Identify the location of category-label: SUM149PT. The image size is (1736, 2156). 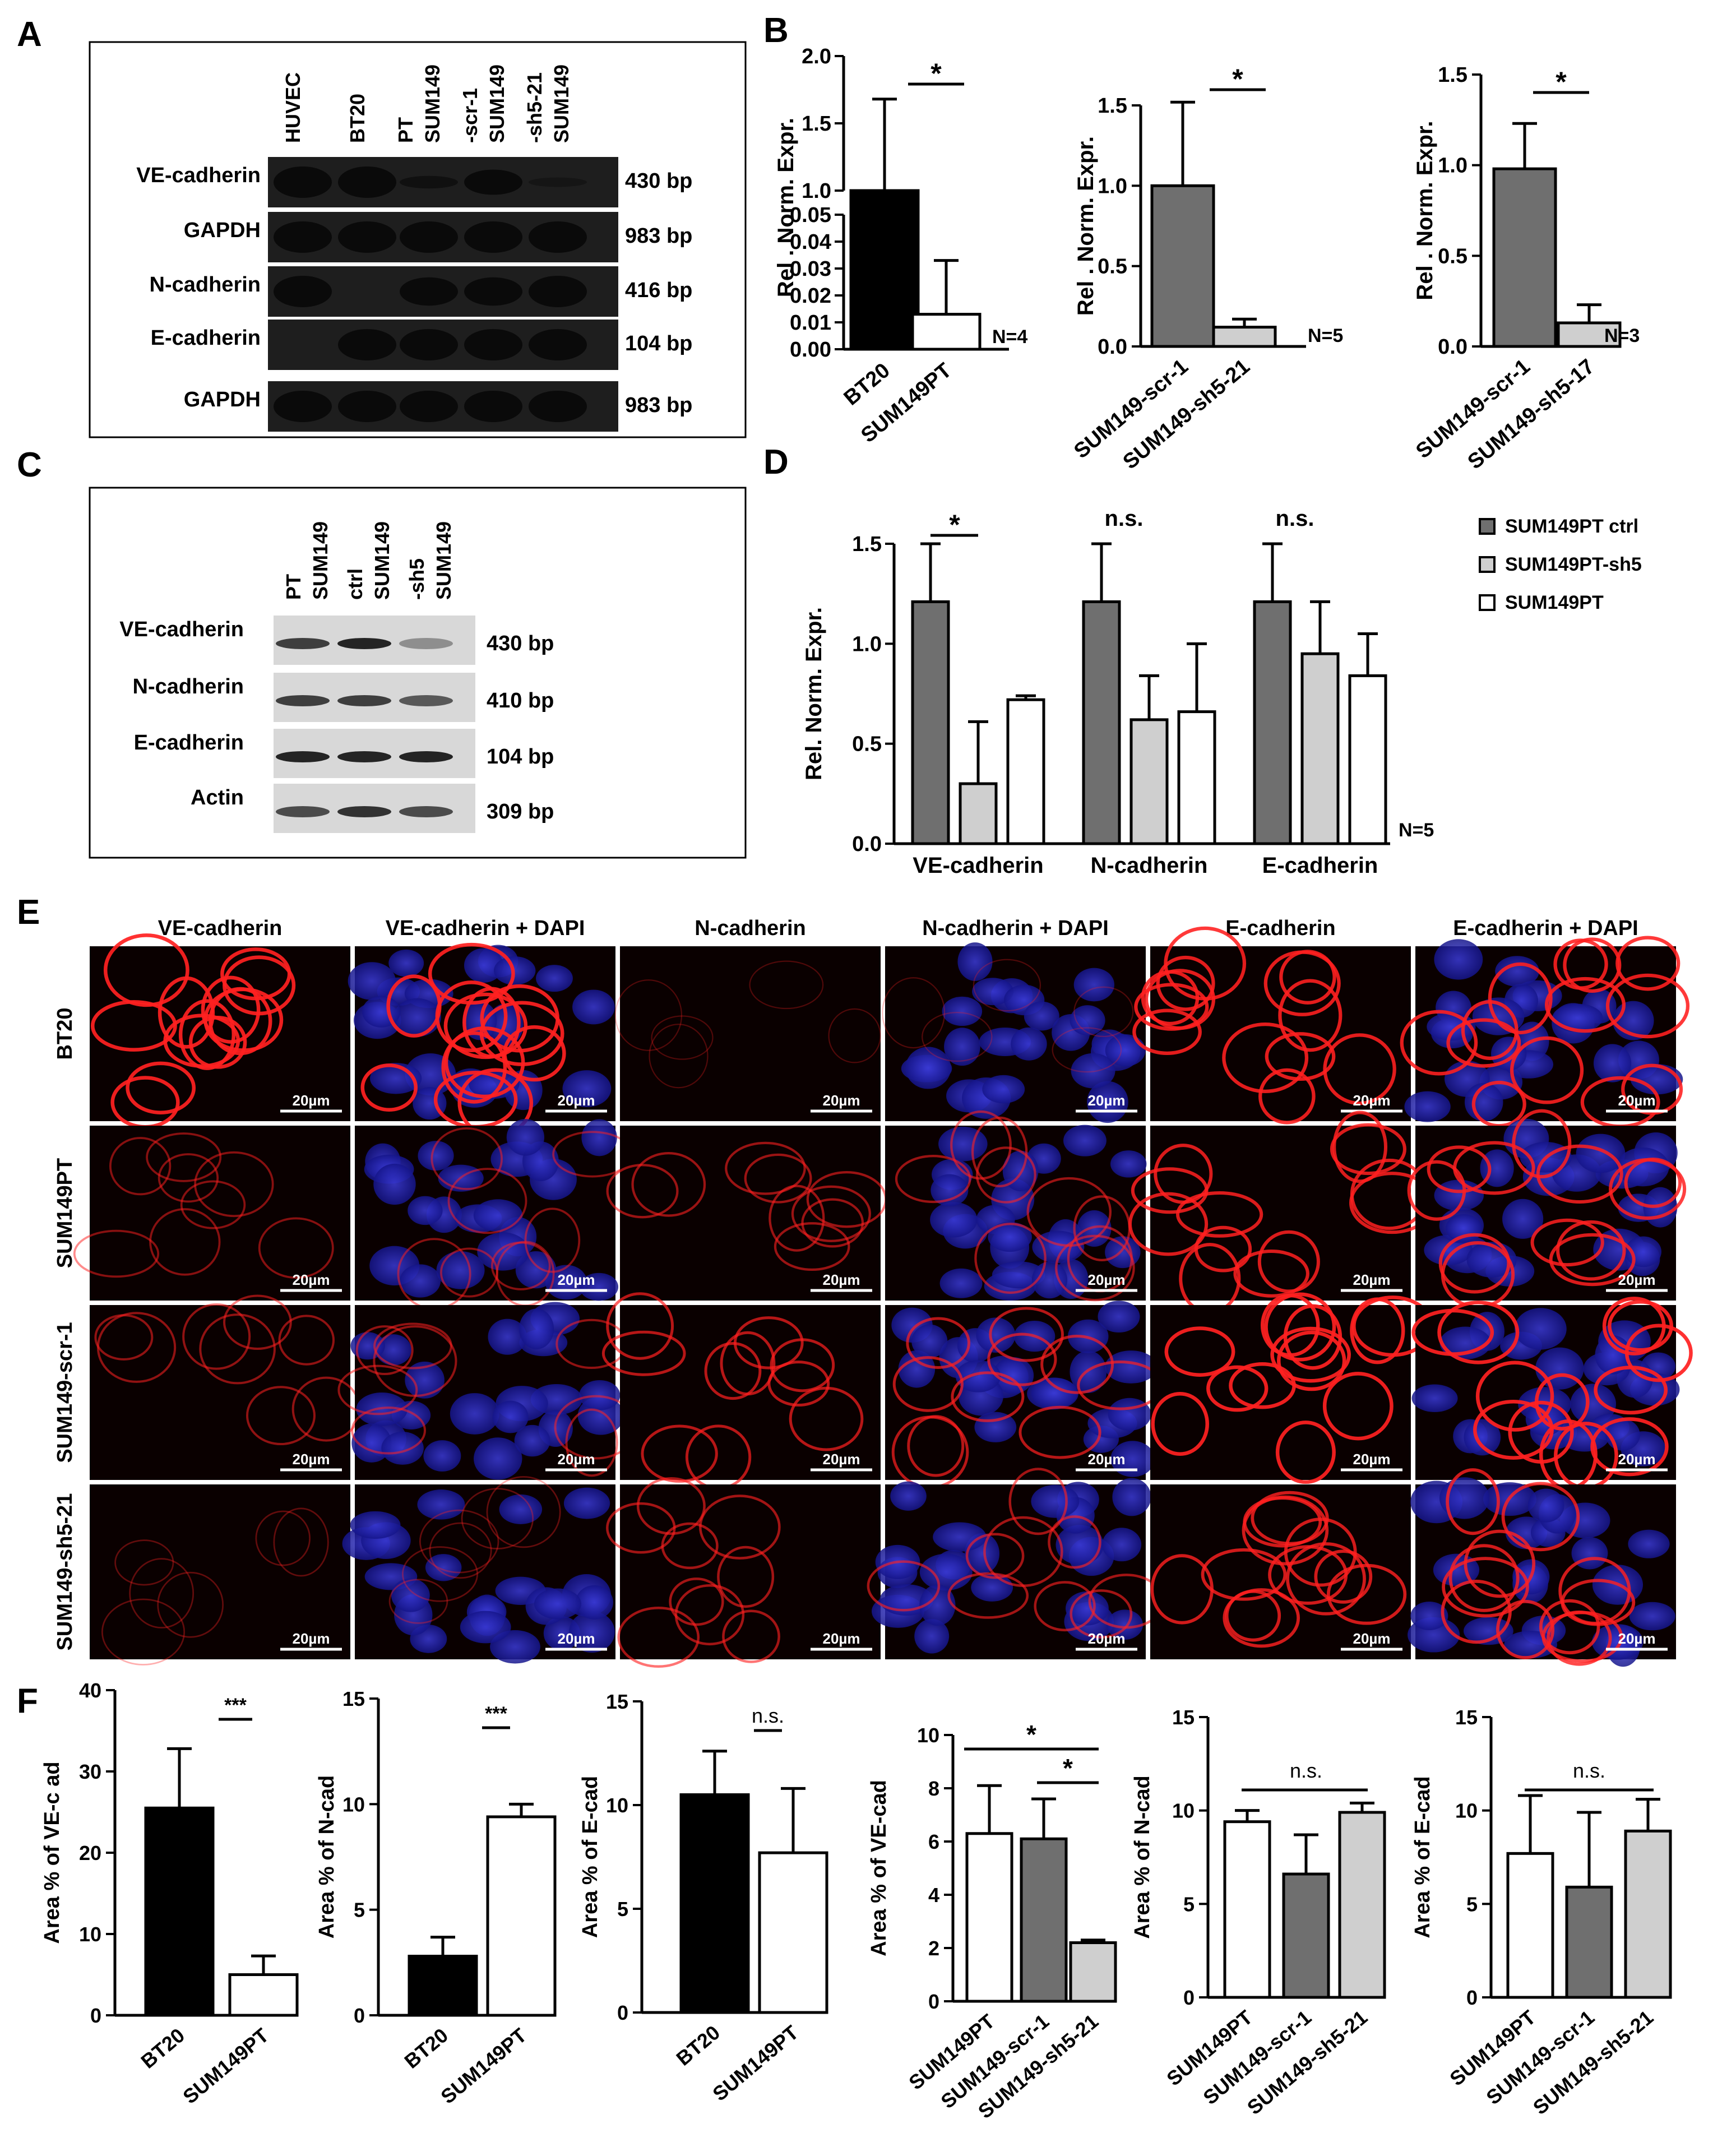
(483, 2066).